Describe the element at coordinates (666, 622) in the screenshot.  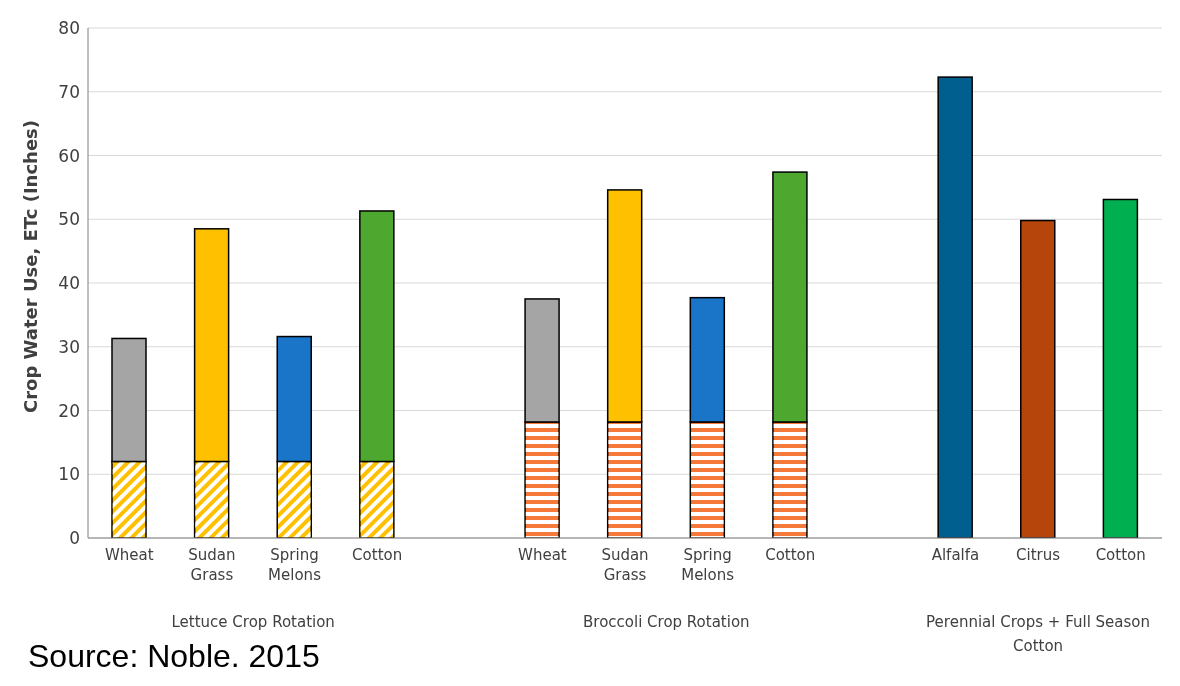
I see `text: Broccoli Crop Rotation` at that location.